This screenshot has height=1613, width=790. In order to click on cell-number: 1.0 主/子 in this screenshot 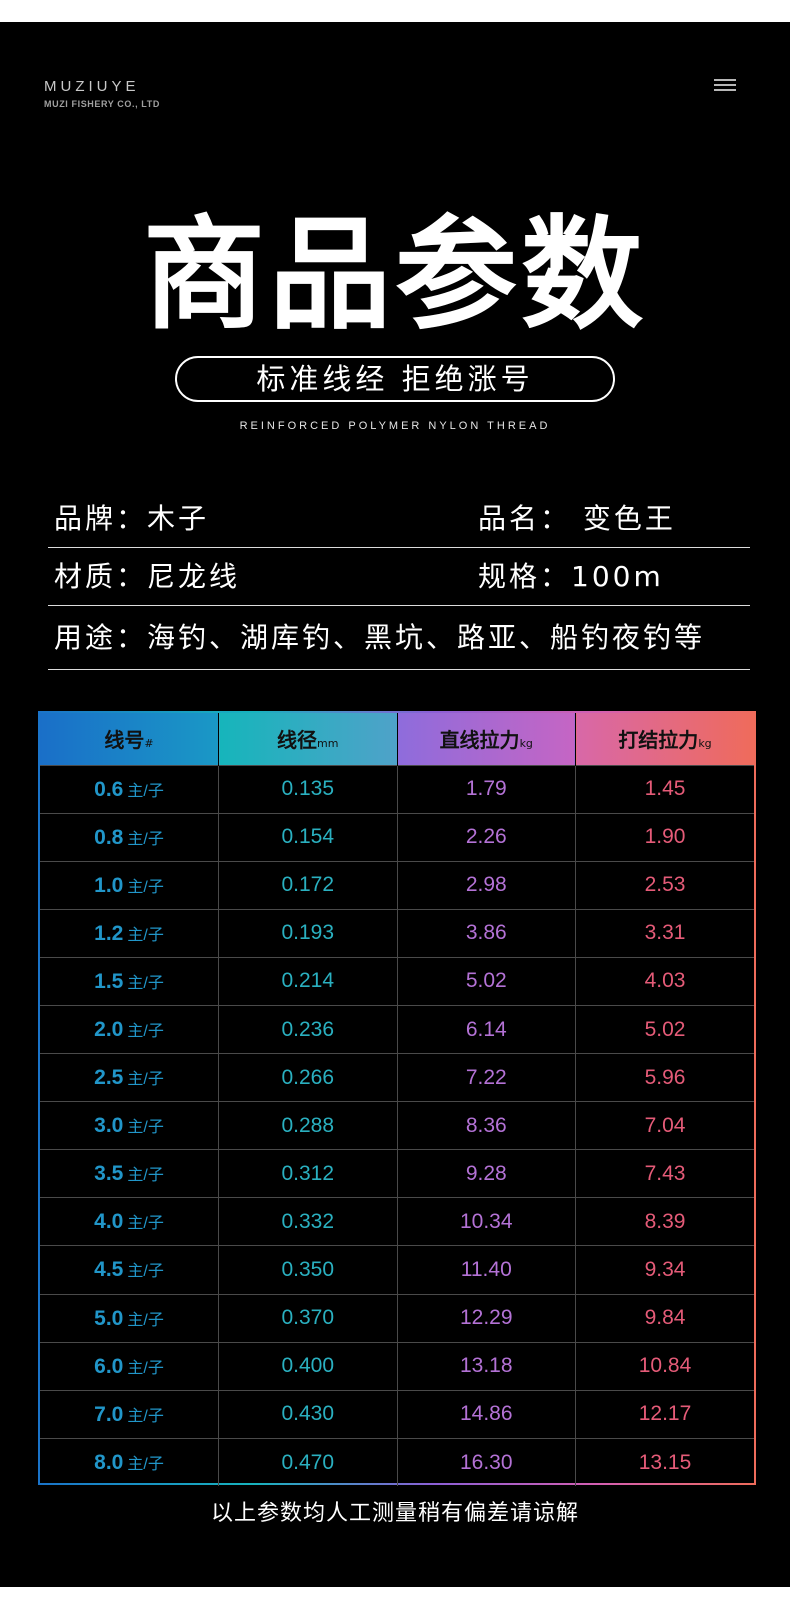, I will do `click(129, 885)`.